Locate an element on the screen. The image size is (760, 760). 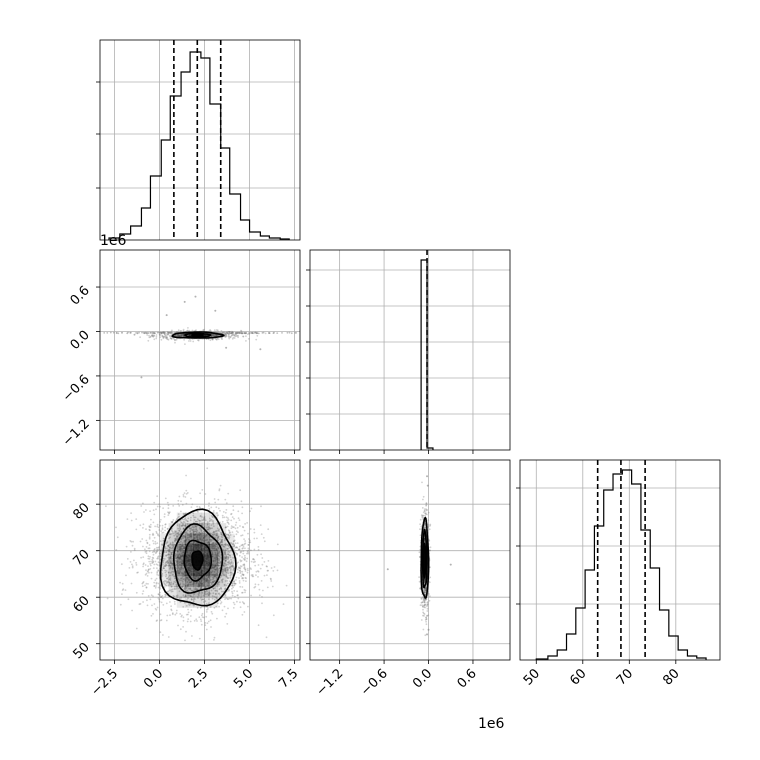
scatter-panel-p1-p2 is located at coordinates (410, 560).